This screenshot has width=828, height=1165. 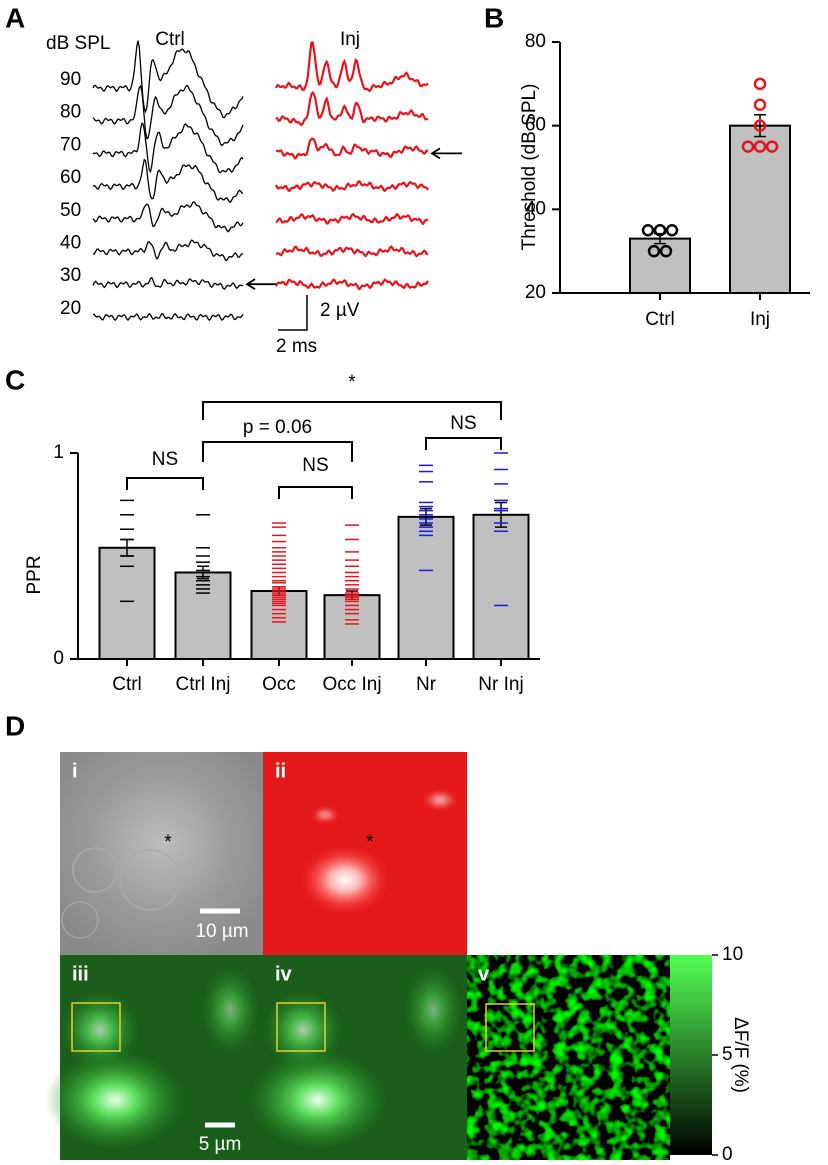 I want to click on level-label: 20, so click(x=70, y=308).